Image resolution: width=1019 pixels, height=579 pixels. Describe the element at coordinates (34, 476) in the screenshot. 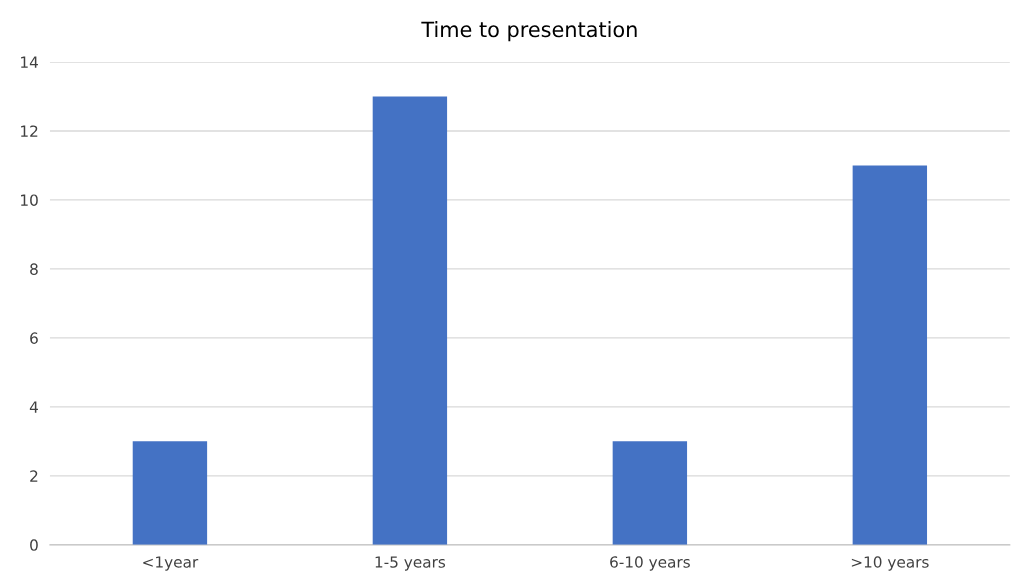

I see `y-tick-label: 2` at that location.